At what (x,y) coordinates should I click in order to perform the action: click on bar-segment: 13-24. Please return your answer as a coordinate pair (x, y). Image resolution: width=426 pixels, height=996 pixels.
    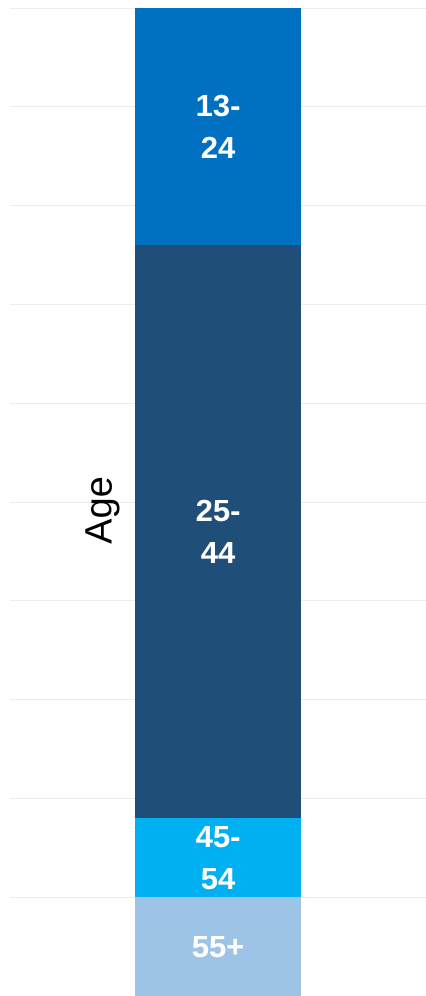
    Looking at the image, I should click on (218, 127).